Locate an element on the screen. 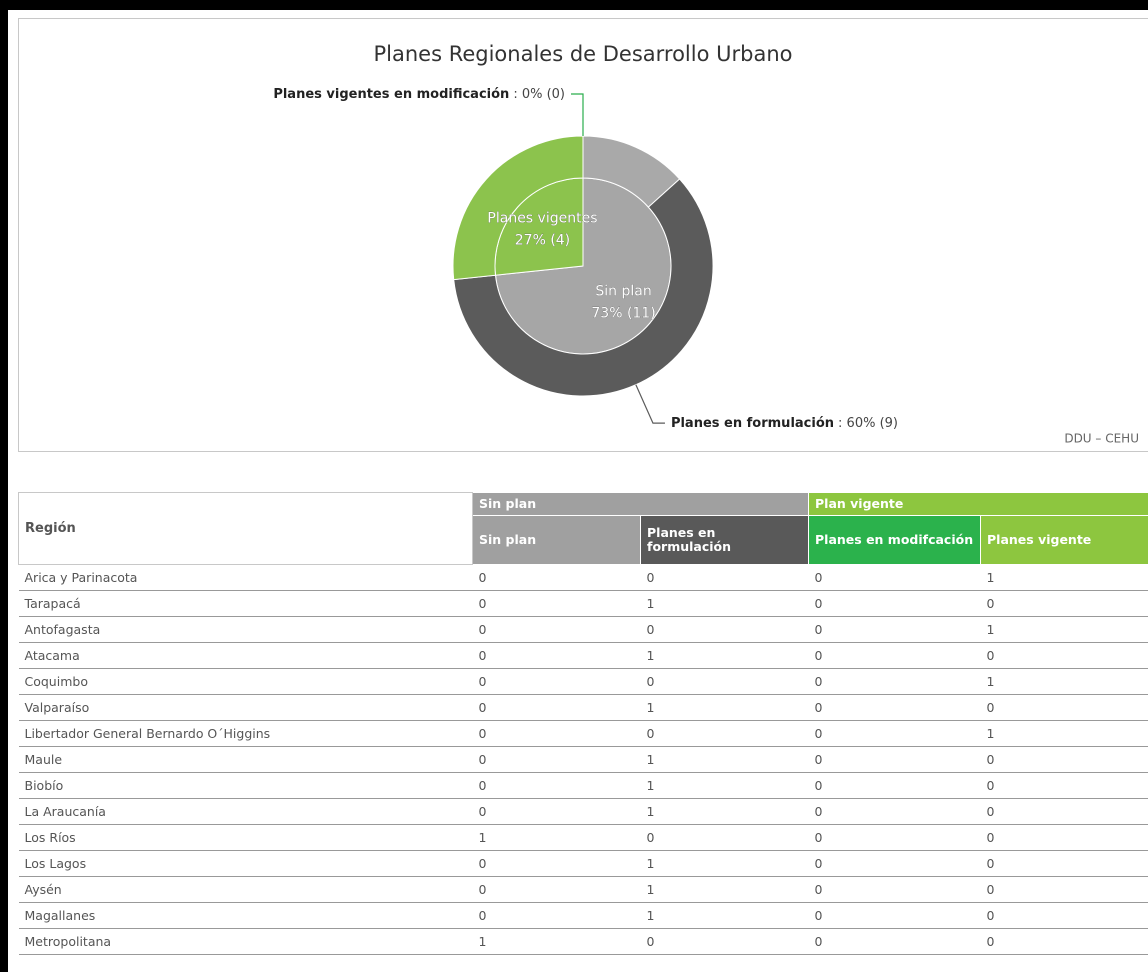 This screenshot has width=1148, height=972. table-row: Valparaíso 0 1 0 0 is located at coordinates (583, 707).